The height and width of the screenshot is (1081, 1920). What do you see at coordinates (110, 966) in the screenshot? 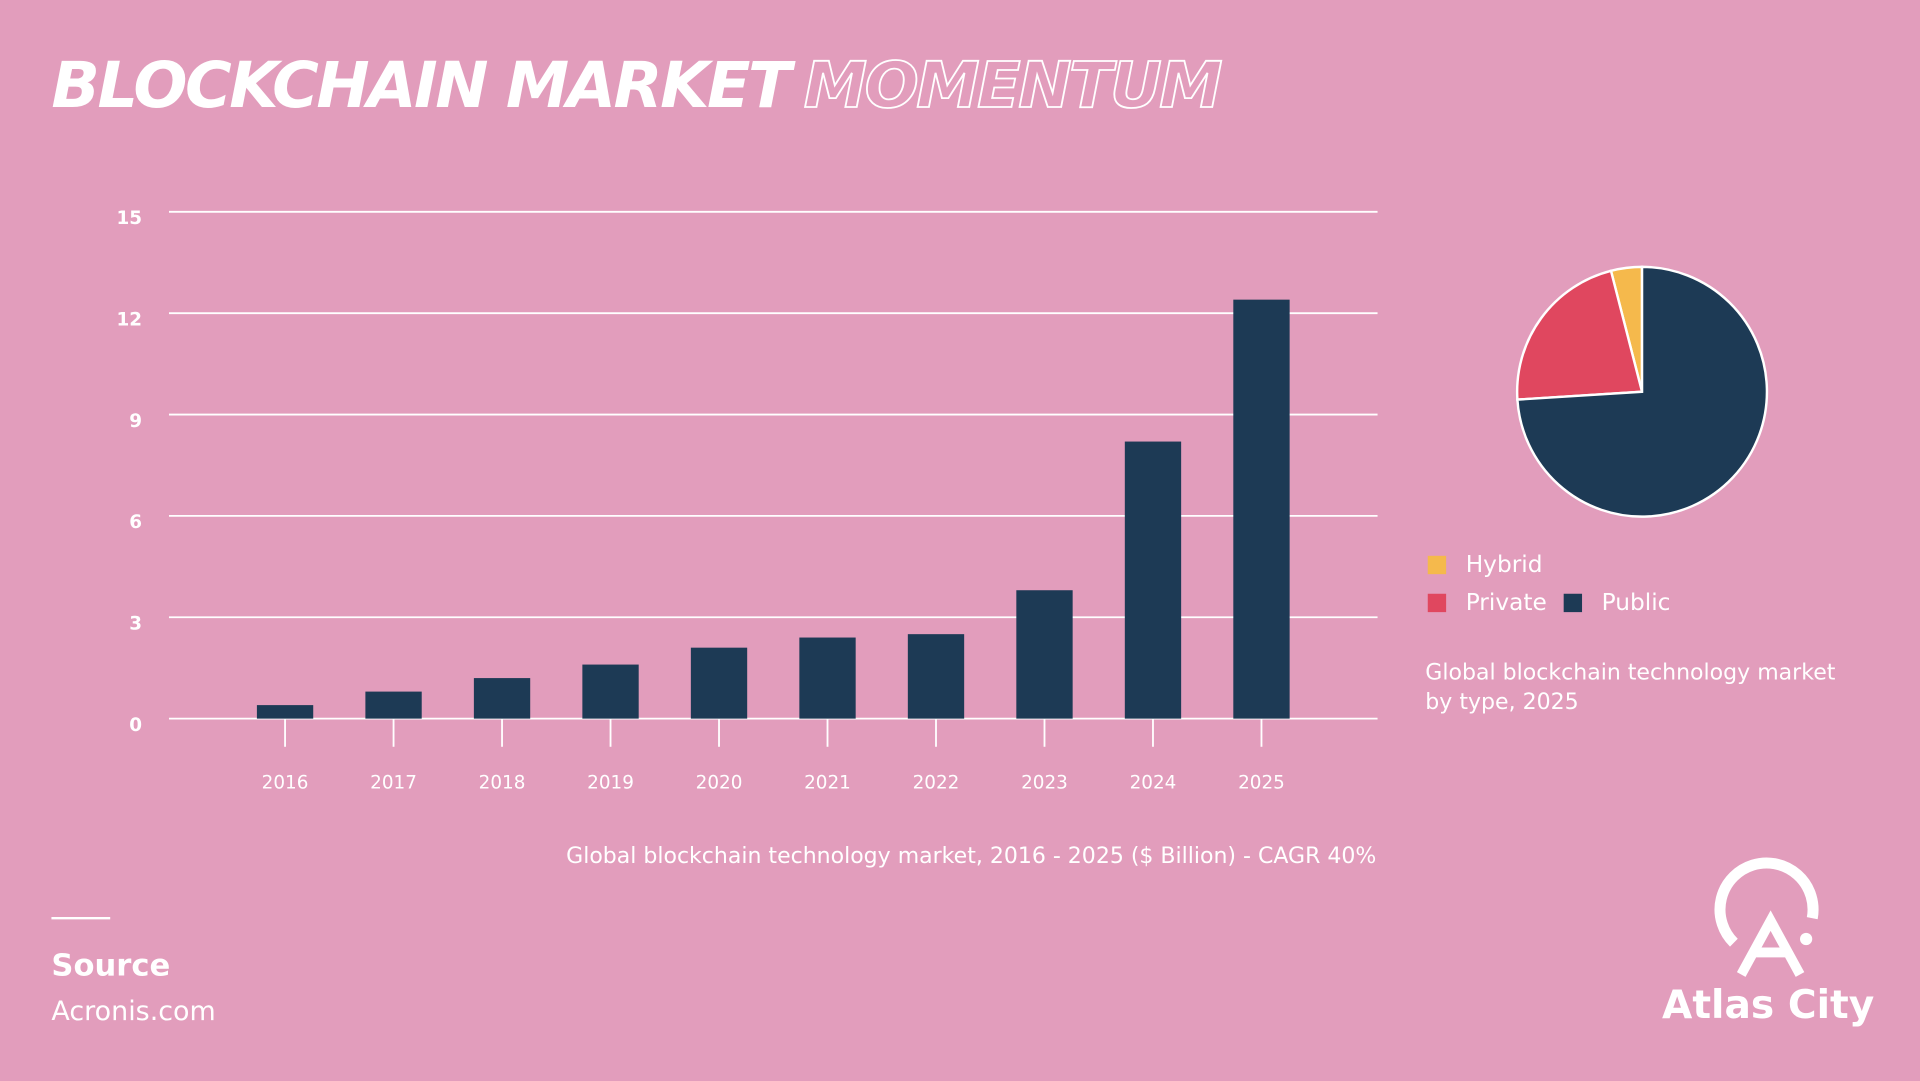
I see `source-label: Source` at bounding box center [110, 966].